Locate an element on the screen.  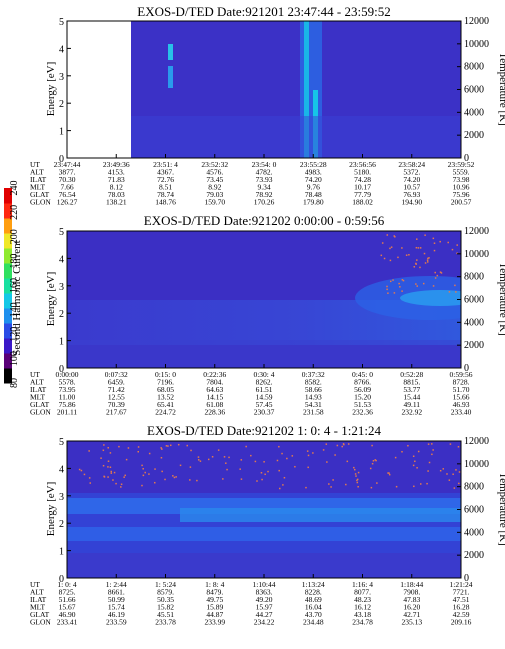
orbit-value: 43.70 is located at coordinates (313, 614).